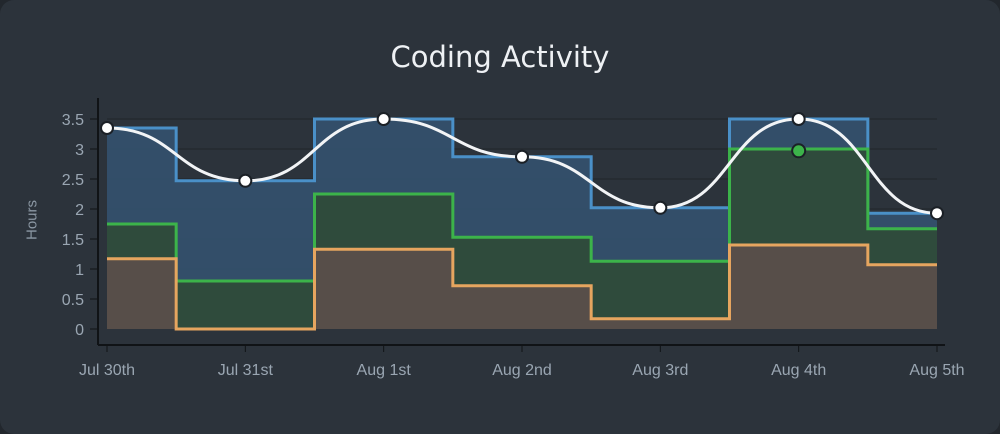 The height and width of the screenshot is (434, 1000). What do you see at coordinates (384, 370) in the screenshot?
I see `x-tick-label: Aug 1st` at bounding box center [384, 370].